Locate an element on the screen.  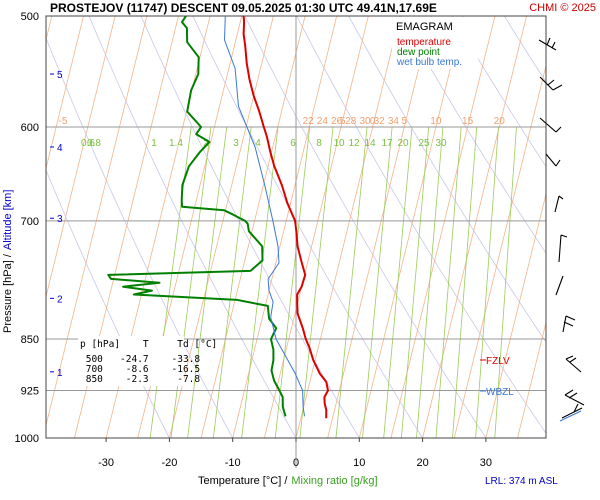
mixing-ratio-label: 30 is located at coordinates (441, 143).